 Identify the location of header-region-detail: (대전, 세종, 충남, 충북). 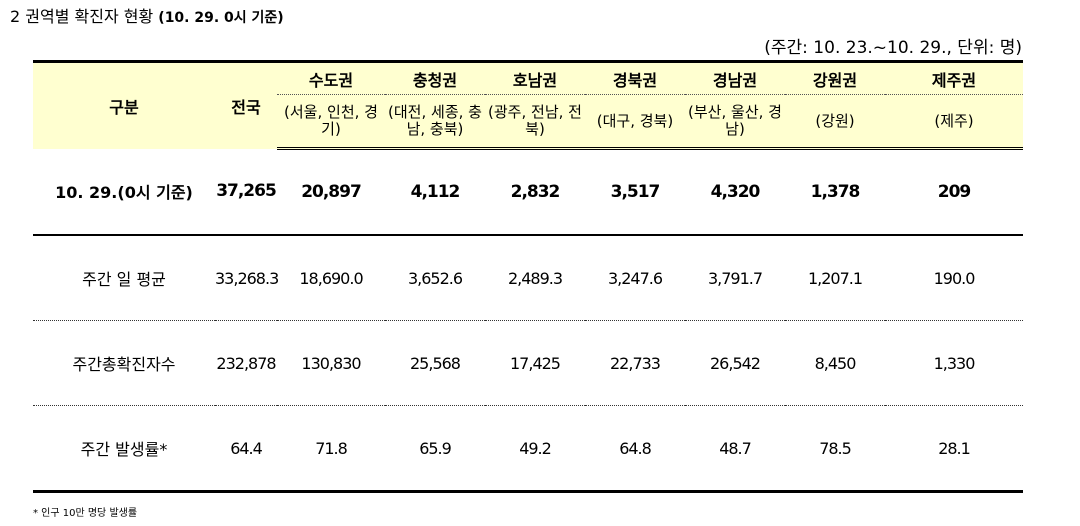
(435, 122).